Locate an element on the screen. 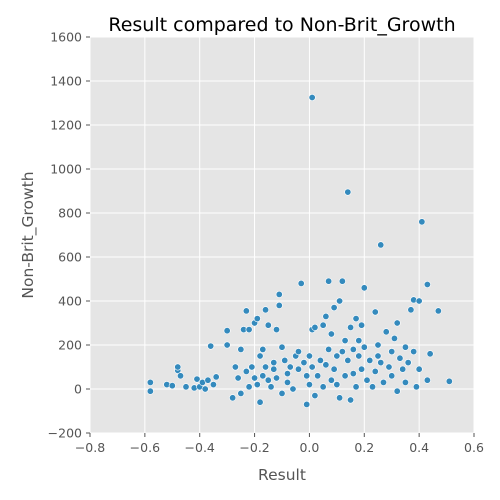 The height and width of the screenshot is (500, 500). y-tick-label: 0 is located at coordinates (78, 389).